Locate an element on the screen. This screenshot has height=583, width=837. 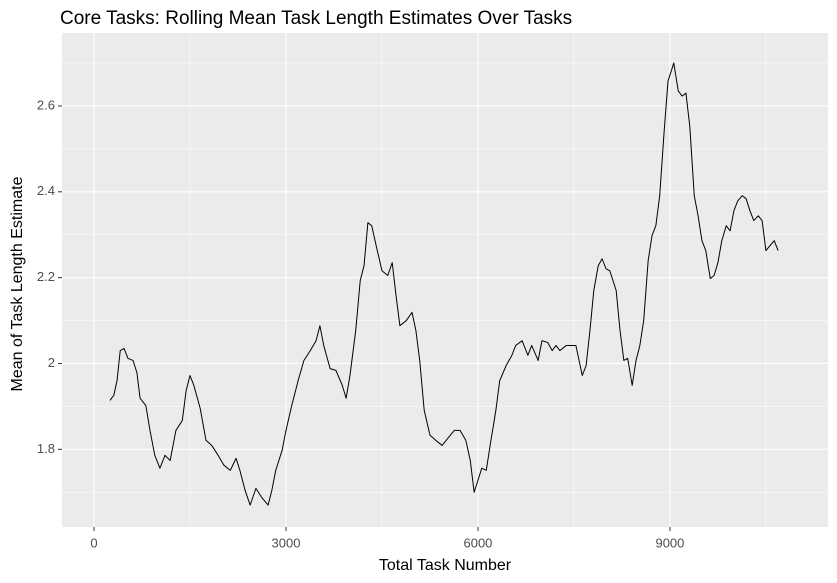
y-axis-title: Mean of Task Length Estimate is located at coordinates (17, 283).